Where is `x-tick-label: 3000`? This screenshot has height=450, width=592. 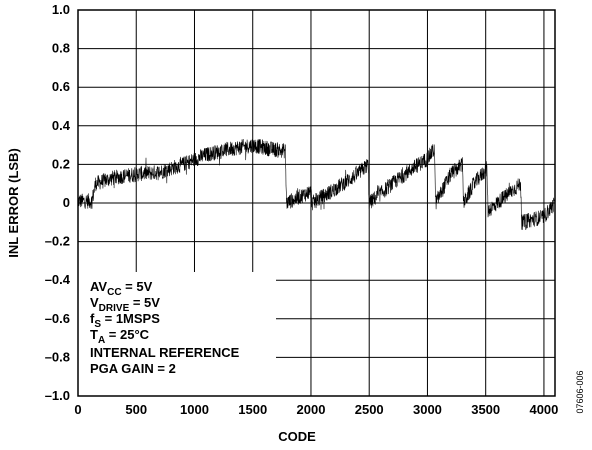 x-tick-label: 3000 is located at coordinates (427, 409).